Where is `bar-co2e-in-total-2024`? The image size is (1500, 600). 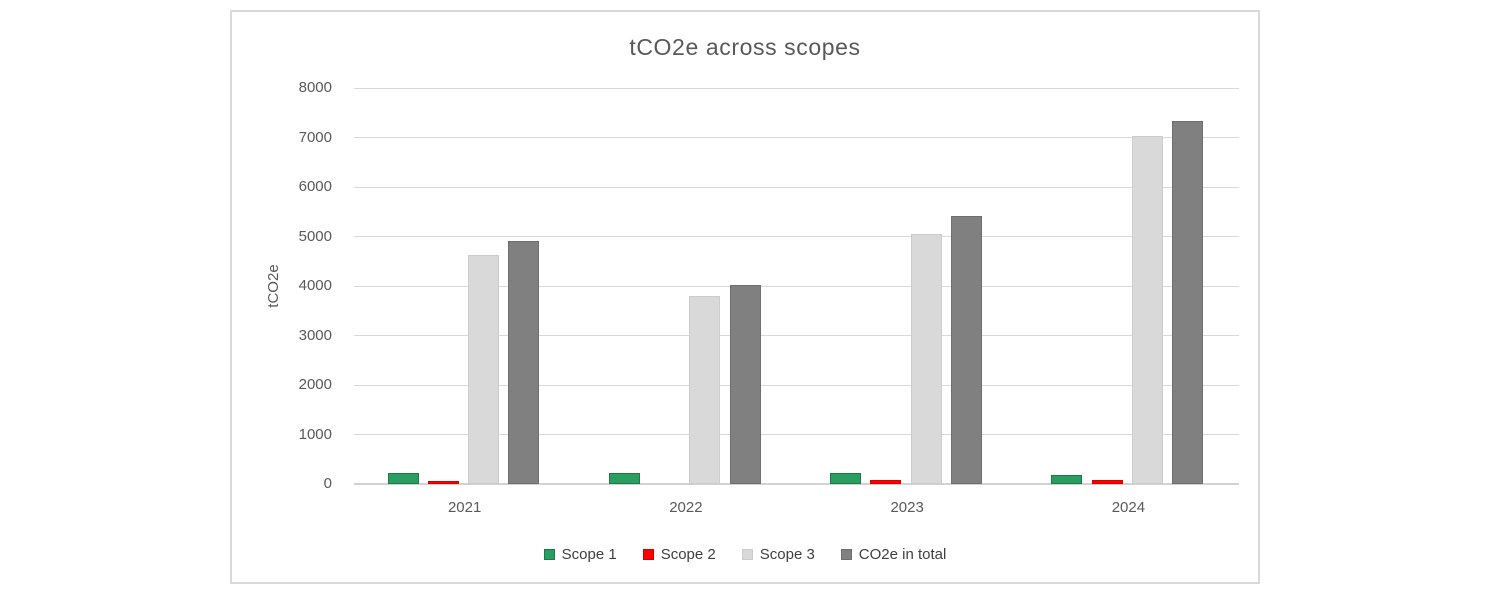
bar-co2e-in-total-2024 is located at coordinates (1188, 302).